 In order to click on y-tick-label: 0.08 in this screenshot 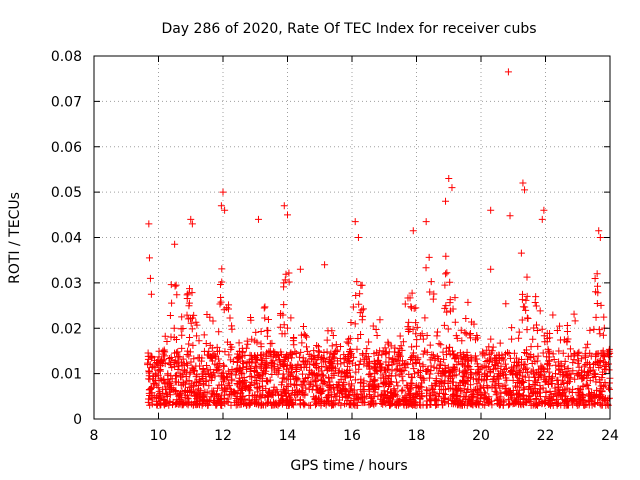, I will do `click(66, 57)`.